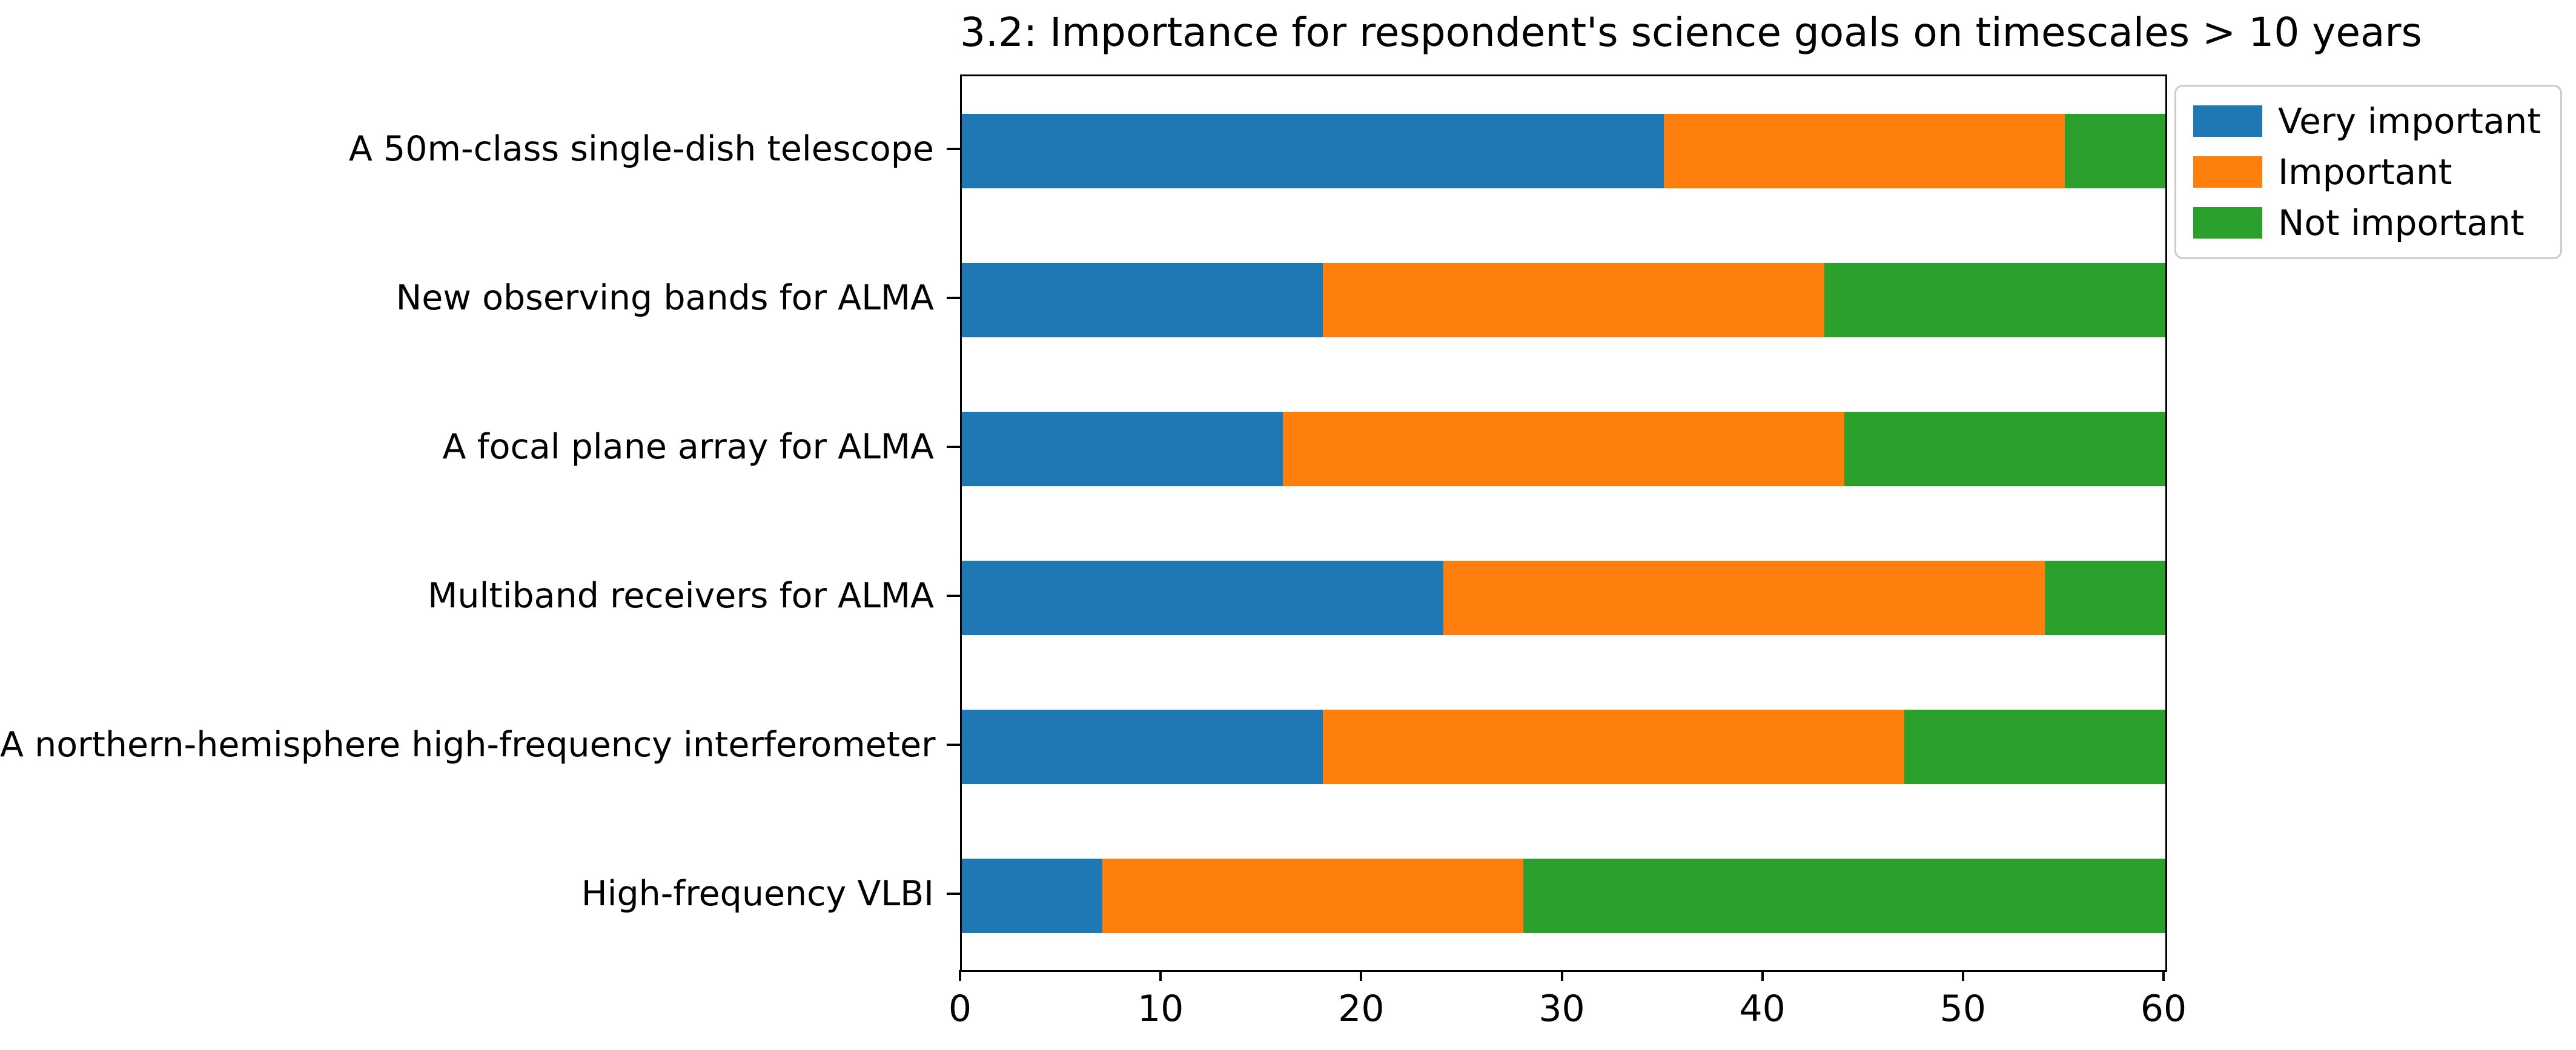 The width and height of the screenshot is (2576, 1050). I want to click on legend-label: Important, so click(2365, 172).